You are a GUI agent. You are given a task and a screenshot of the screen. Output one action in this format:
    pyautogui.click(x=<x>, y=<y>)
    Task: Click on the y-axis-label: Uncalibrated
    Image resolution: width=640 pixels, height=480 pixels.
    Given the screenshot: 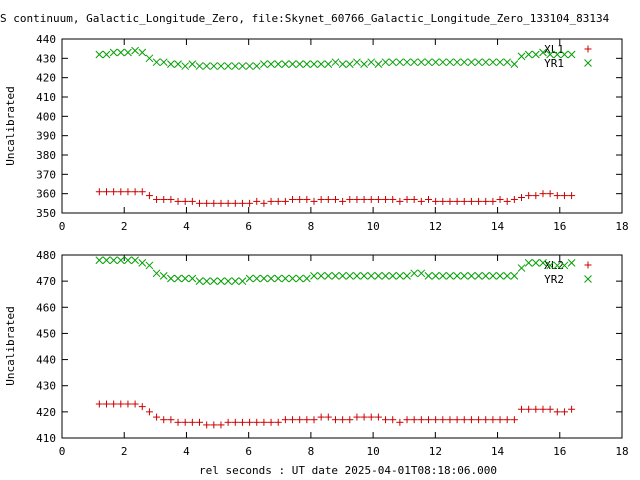 What is the action you would take?
    pyautogui.click(x=10, y=345)
    